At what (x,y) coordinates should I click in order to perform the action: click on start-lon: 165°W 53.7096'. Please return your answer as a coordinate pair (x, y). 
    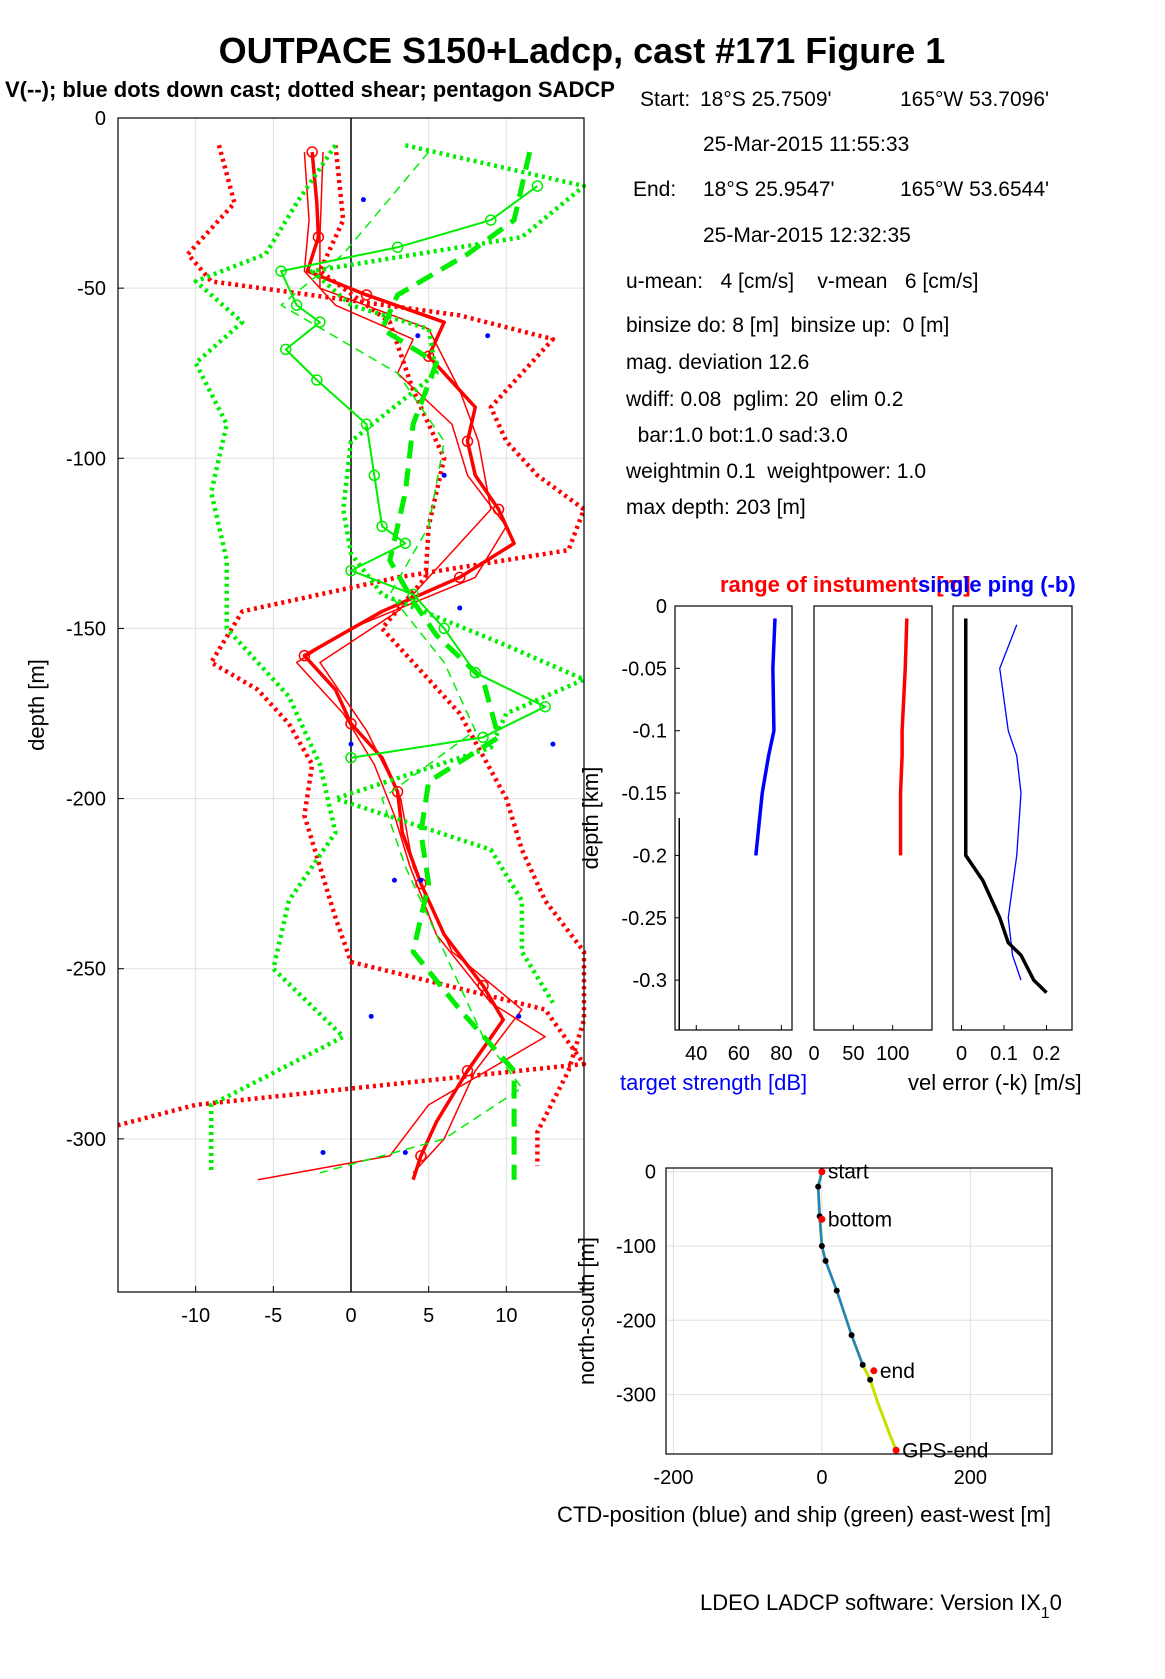
    Looking at the image, I should click on (975, 99).